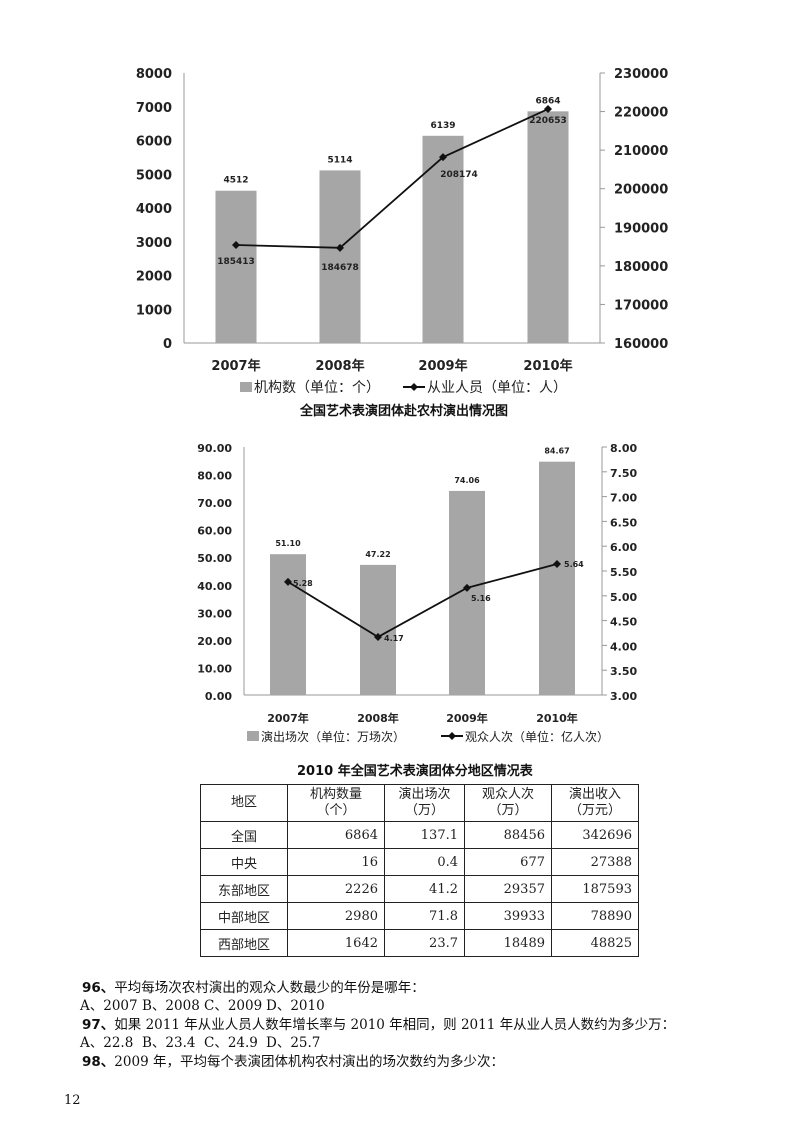 The image size is (800, 1132). What do you see at coordinates (288, 624) in the screenshot?
I see `chart2-bar` at bounding box center [288, 624].